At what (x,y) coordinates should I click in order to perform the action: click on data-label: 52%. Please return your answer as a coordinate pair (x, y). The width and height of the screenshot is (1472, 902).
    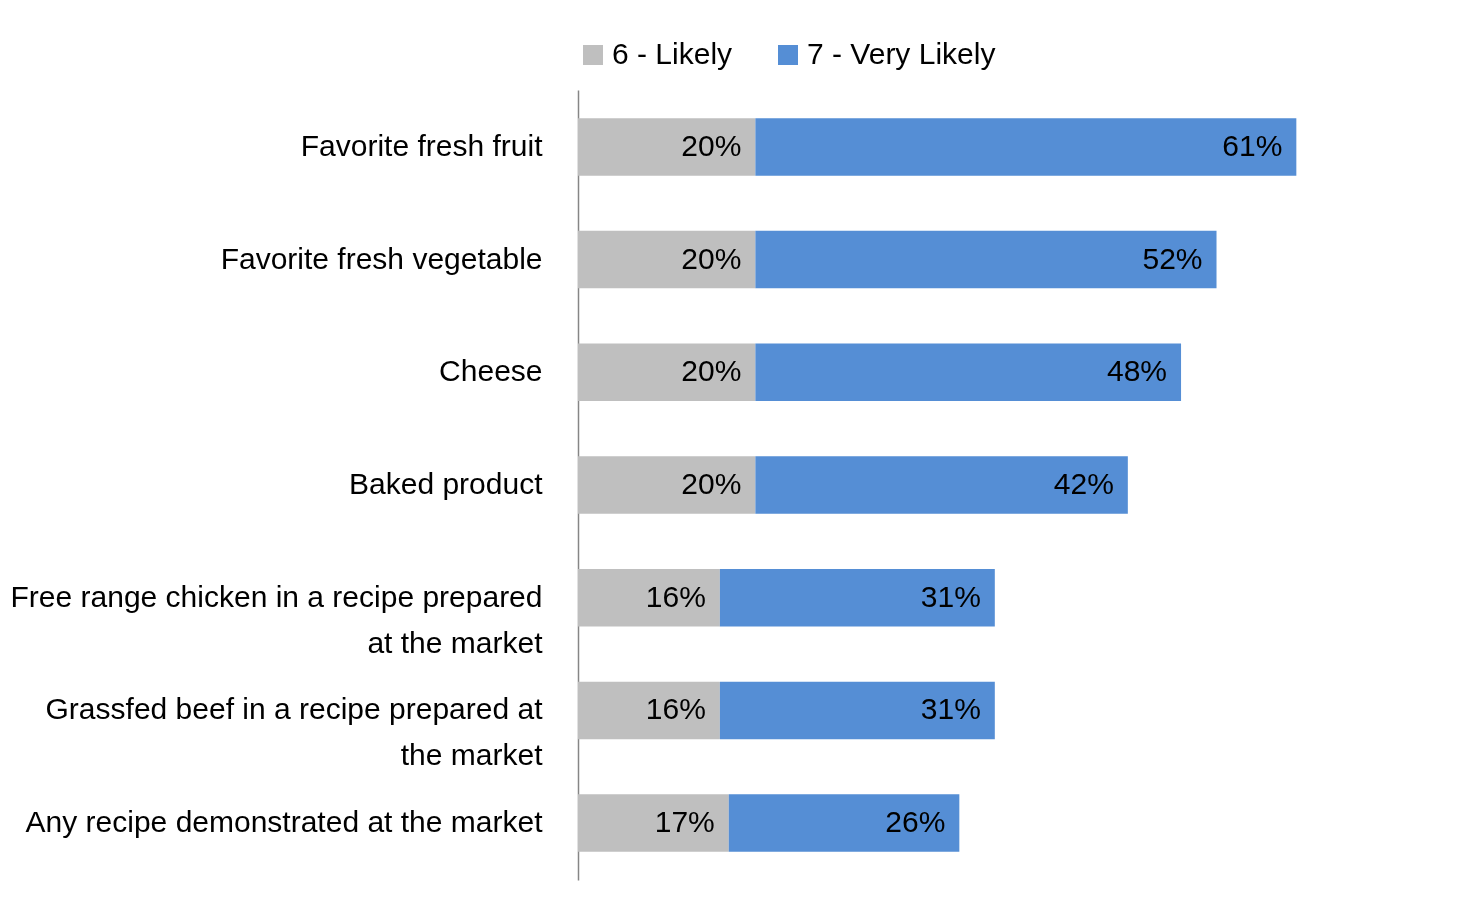
    Looking at the image, I should click on (1172, 258).